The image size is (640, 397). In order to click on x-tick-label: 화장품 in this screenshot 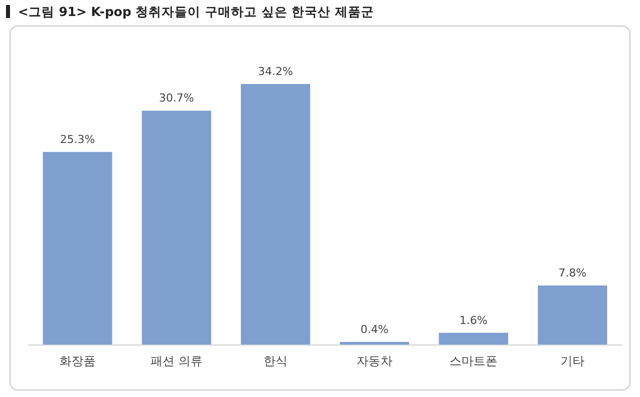, I will do `click(78, 361)`.